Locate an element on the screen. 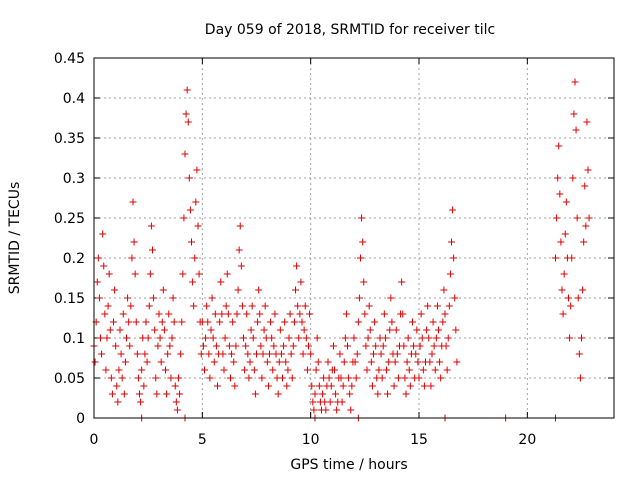  y-tick-label: 0.3 is located at coordinates (74, 179).